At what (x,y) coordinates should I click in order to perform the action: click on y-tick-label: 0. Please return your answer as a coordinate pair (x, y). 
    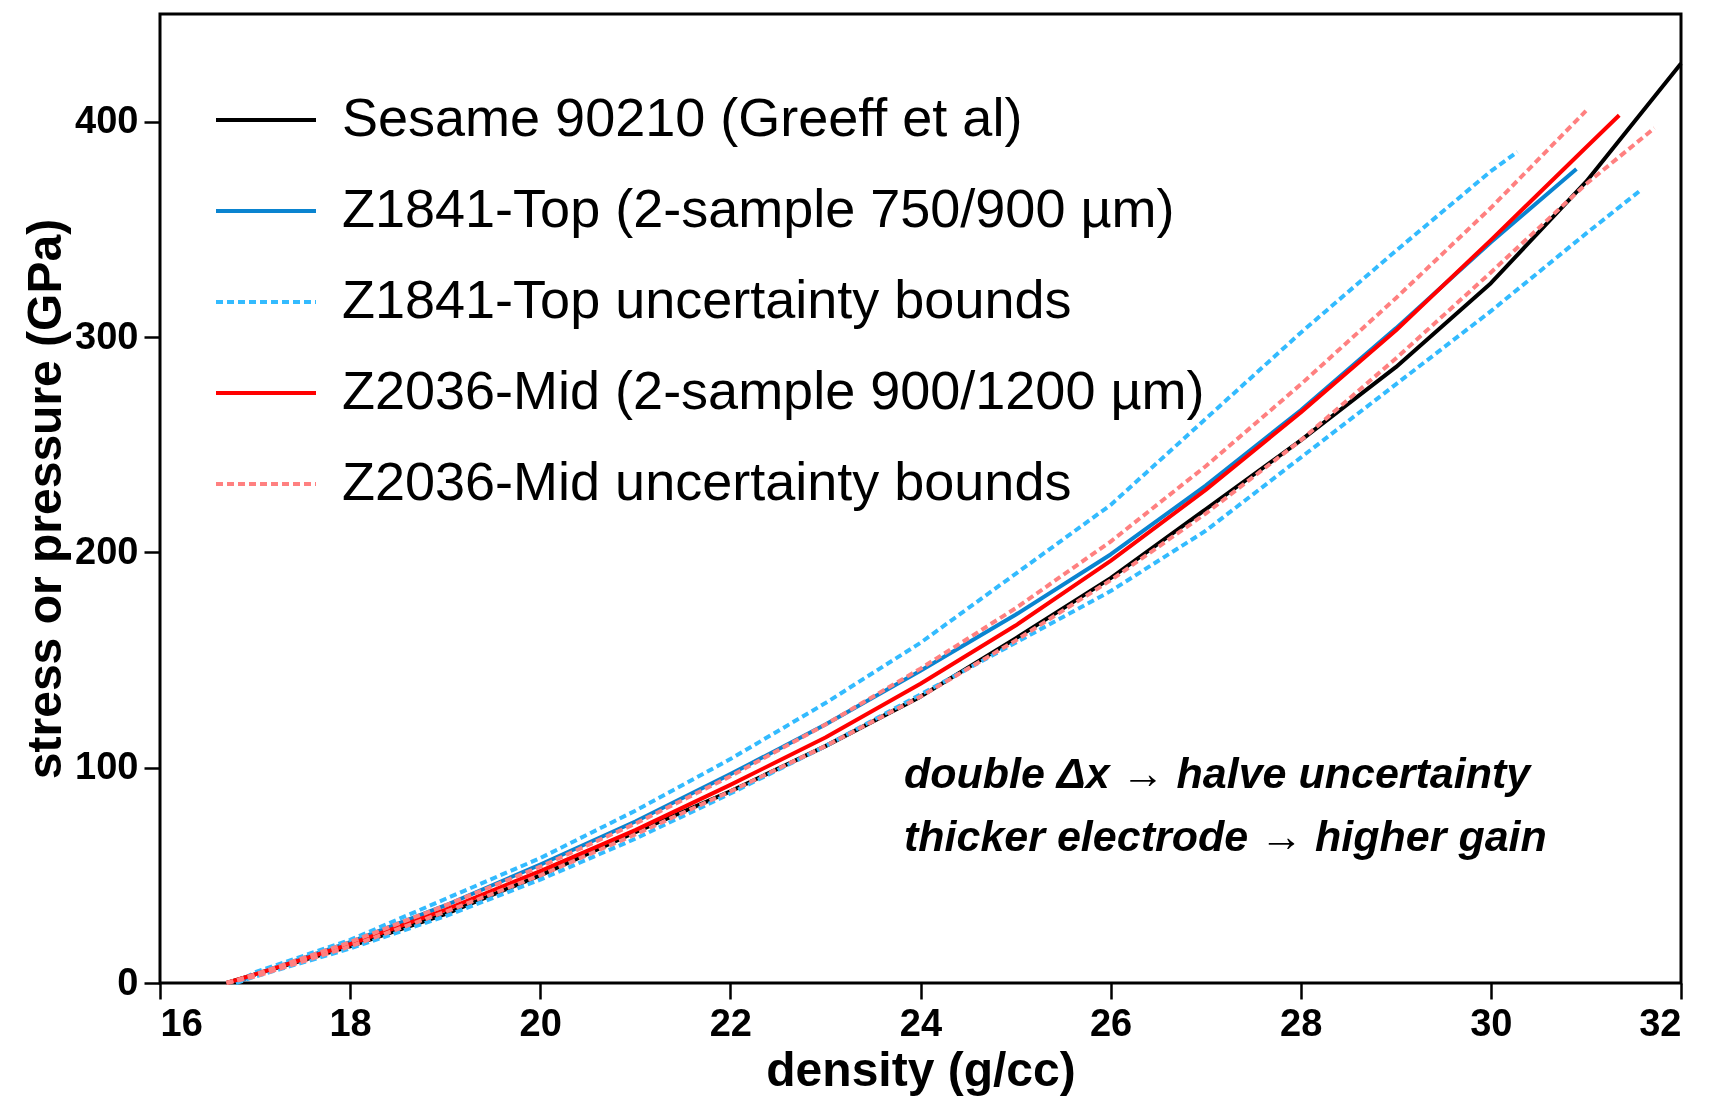
    Looking at the image, I should click on (128, 981).